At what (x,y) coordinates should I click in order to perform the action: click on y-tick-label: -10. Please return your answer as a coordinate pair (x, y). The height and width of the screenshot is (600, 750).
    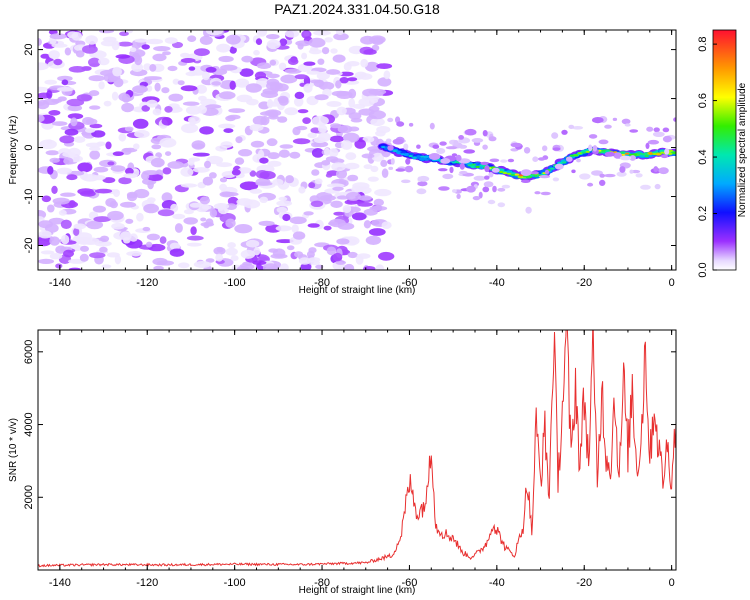
    Looking at the image, I should click on (29, 197).